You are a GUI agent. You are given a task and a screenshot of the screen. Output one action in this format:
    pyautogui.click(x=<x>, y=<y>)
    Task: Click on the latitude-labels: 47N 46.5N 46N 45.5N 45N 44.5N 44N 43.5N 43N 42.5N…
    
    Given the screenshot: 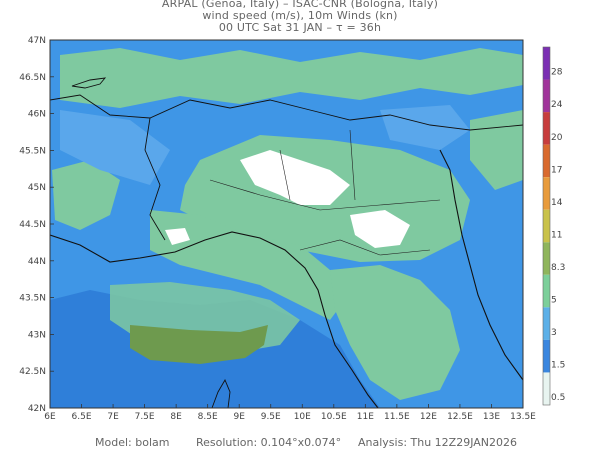 What is the action you would take?
    pyautogui.click(x=32, y=225)
    